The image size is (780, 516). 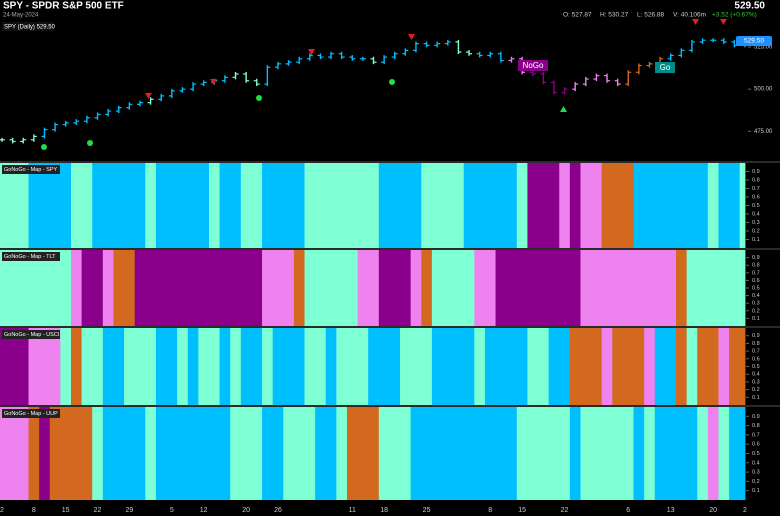 What do you see at coordinates (756, 382) in the screenshot?
I see `y-tick-label: 0.3` at bounding box center [756, 382].